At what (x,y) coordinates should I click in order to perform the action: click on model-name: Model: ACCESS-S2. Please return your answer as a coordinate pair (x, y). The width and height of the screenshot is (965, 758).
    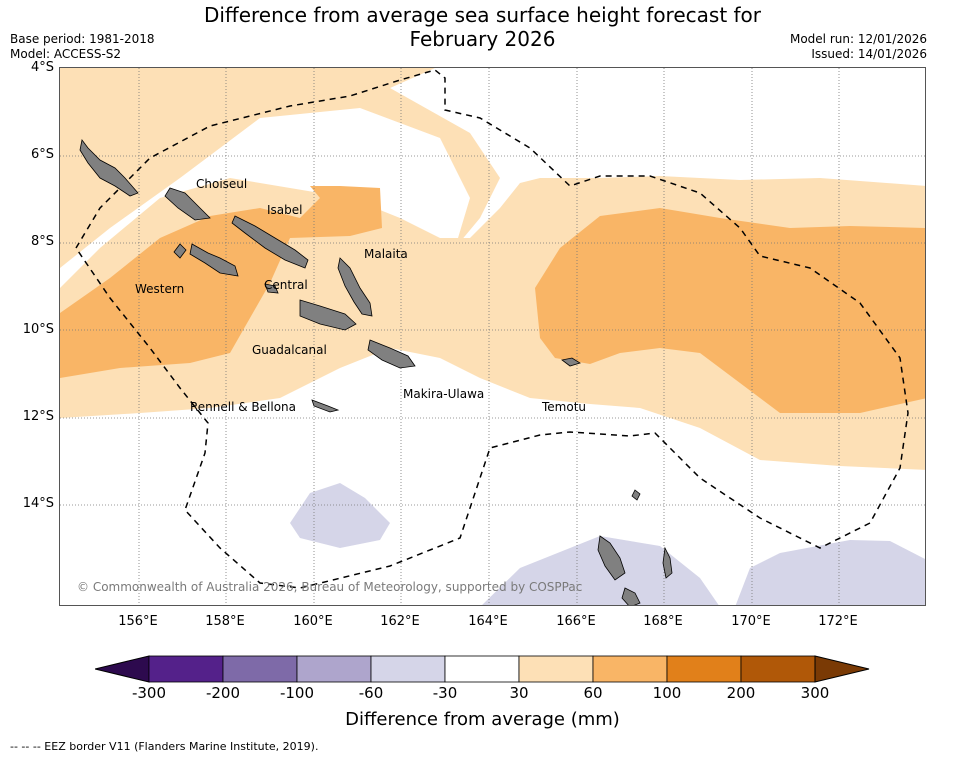
    Looking at the image, I should click on (66, 54).